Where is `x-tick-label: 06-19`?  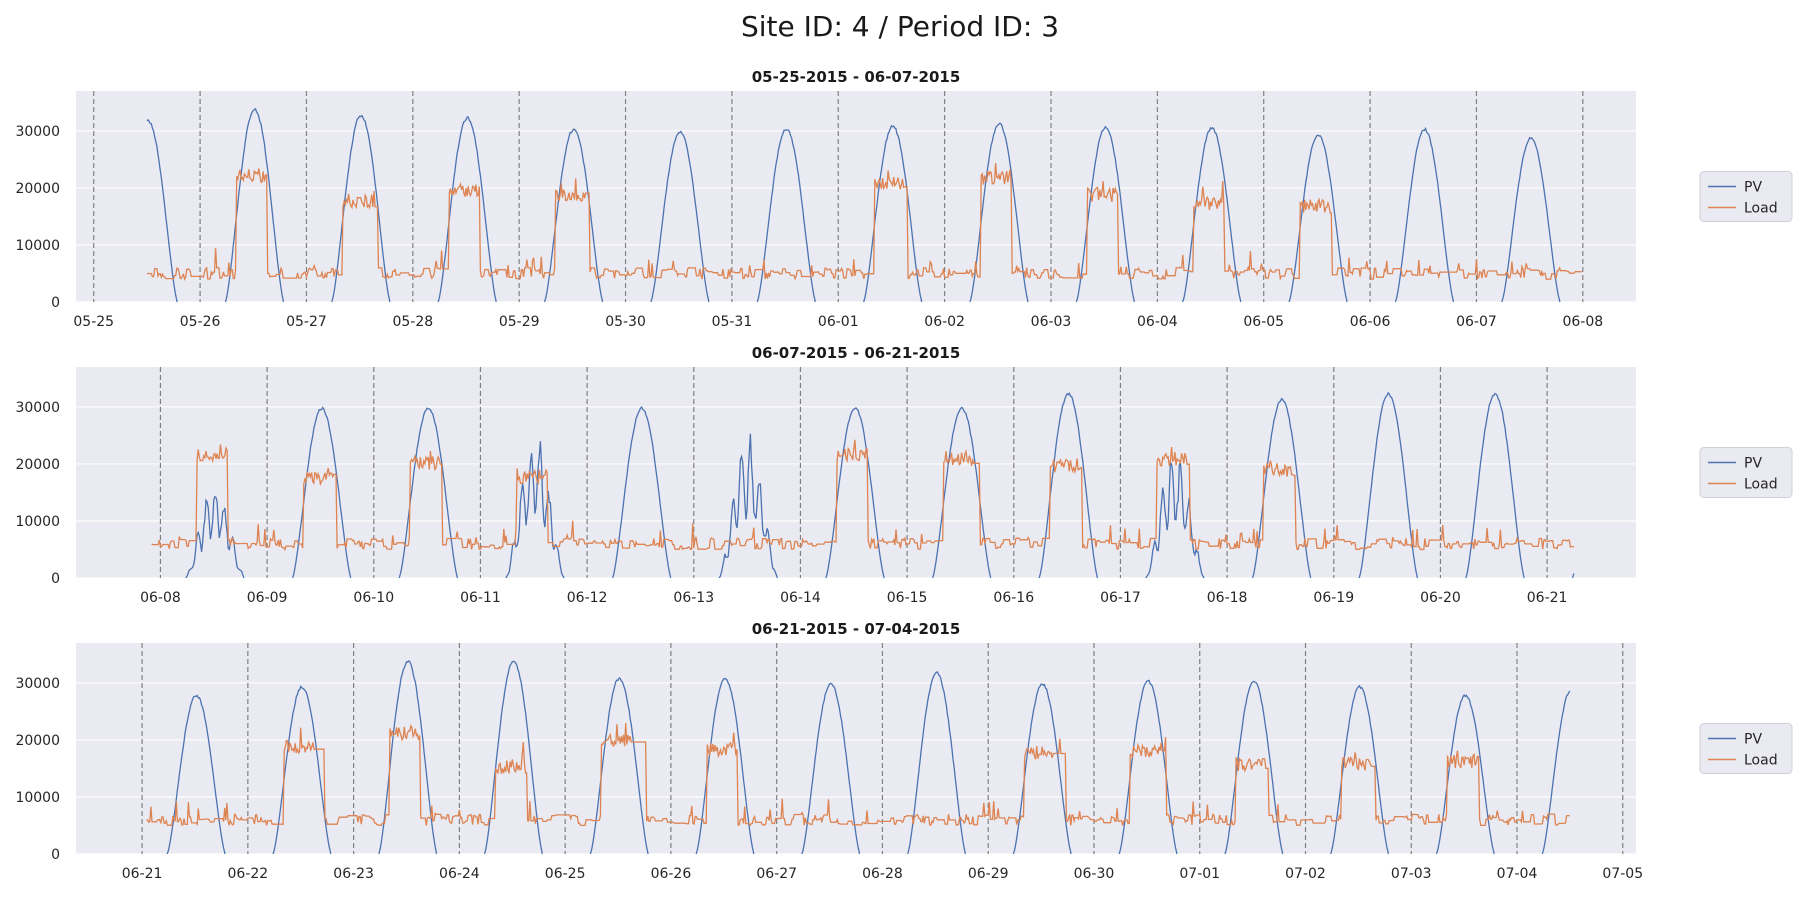
x-tick-label: 06-19 is located at coordinates (1333, 598).